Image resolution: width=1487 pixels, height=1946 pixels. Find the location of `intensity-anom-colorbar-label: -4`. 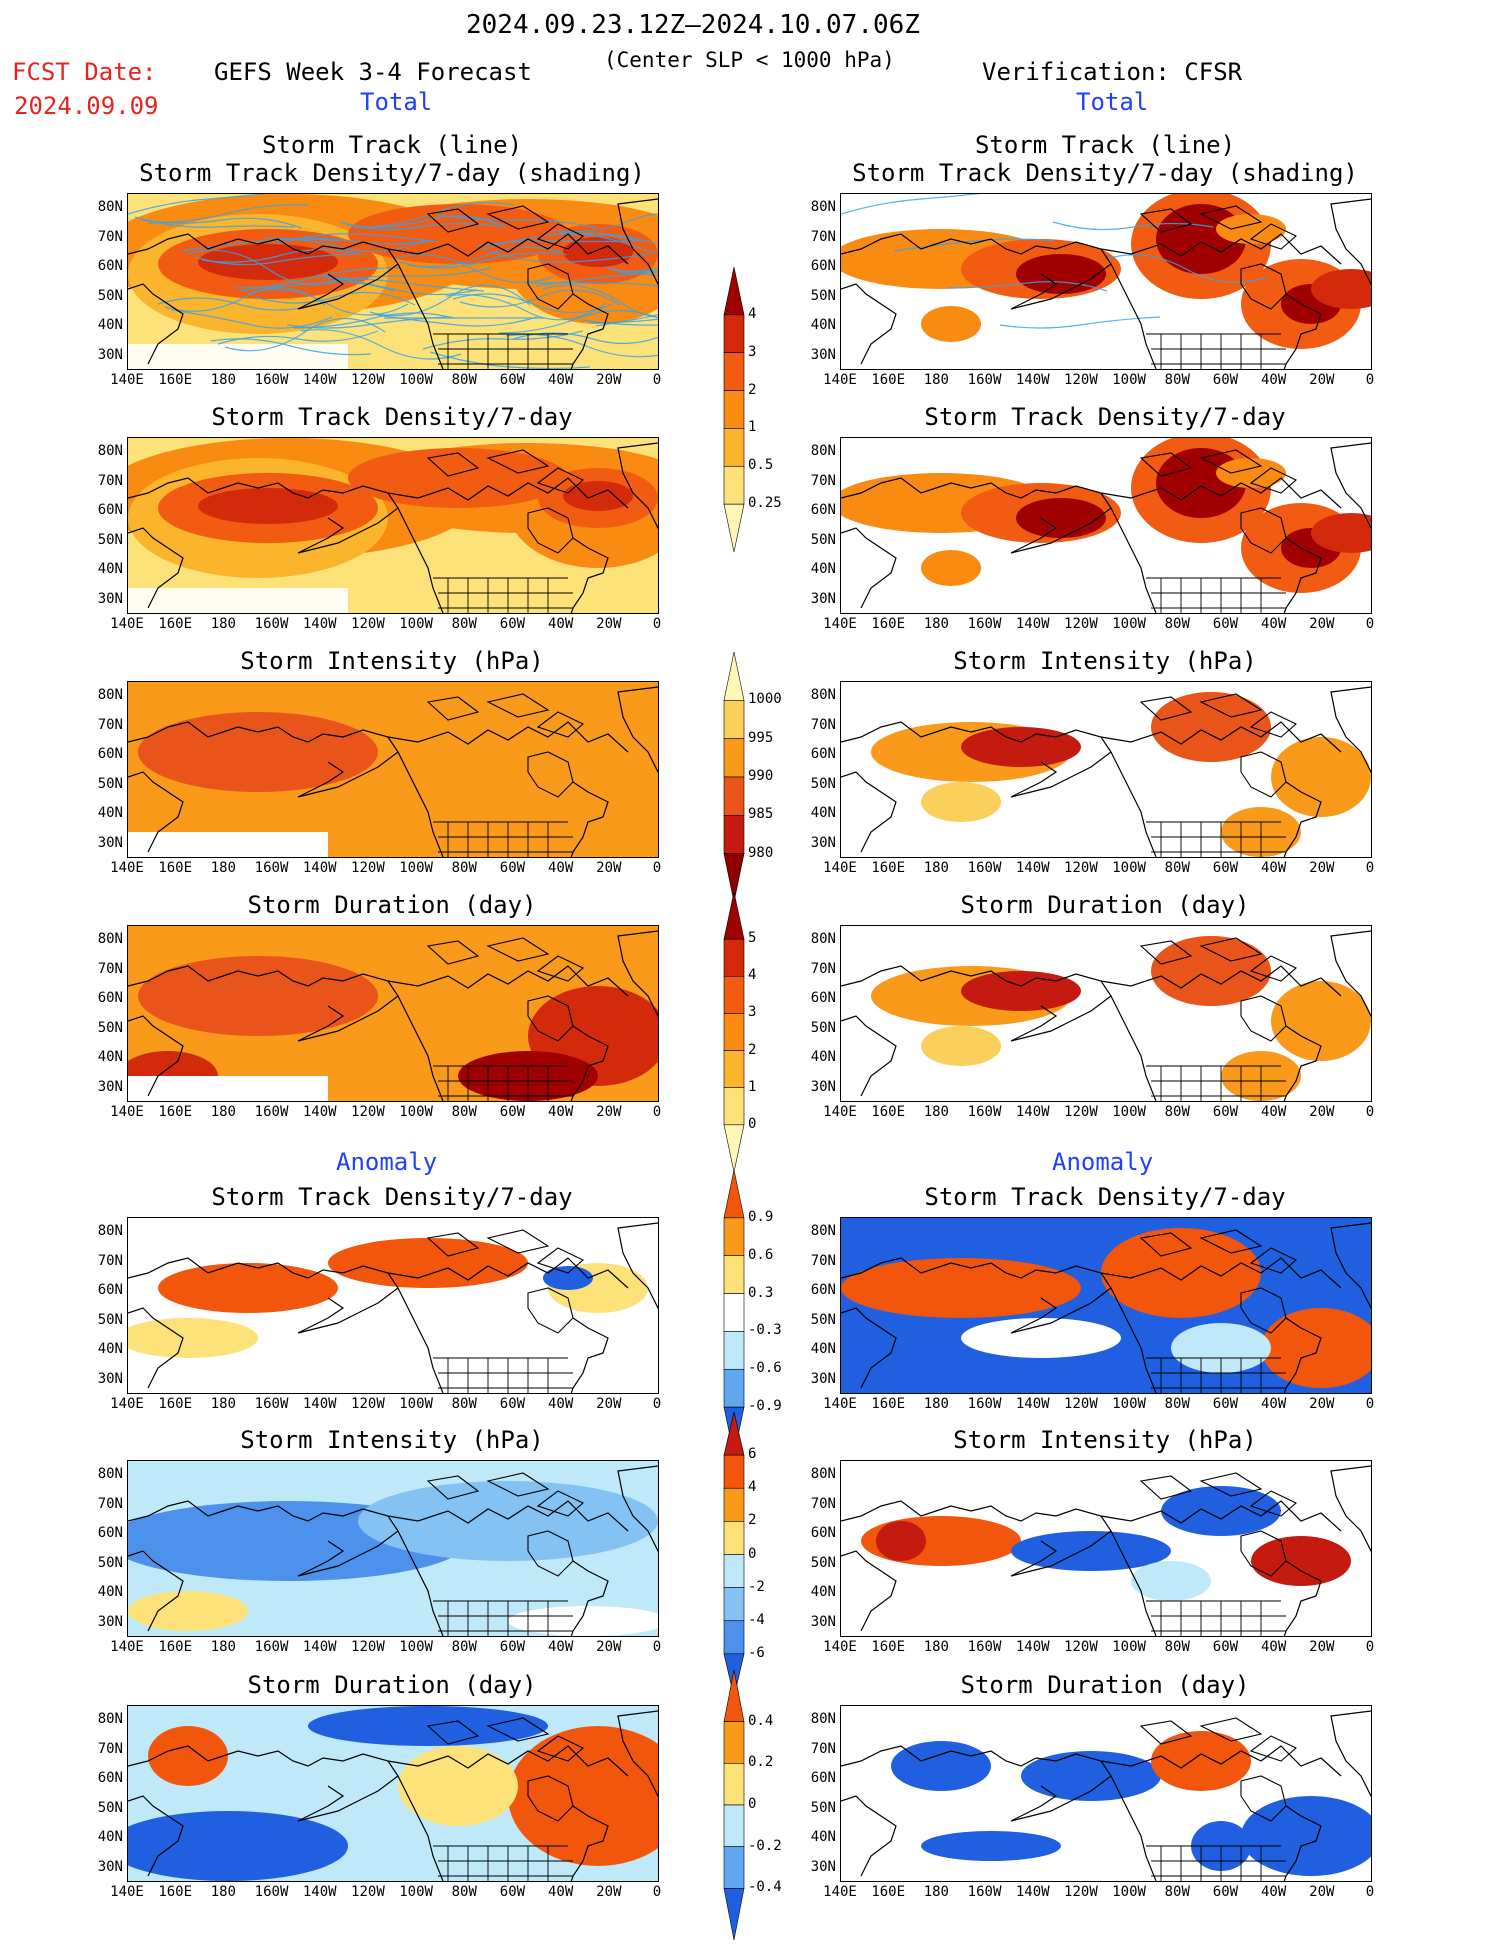

intensity-anom-colorbar-label: -4 is located at coordinates (756, 1619).